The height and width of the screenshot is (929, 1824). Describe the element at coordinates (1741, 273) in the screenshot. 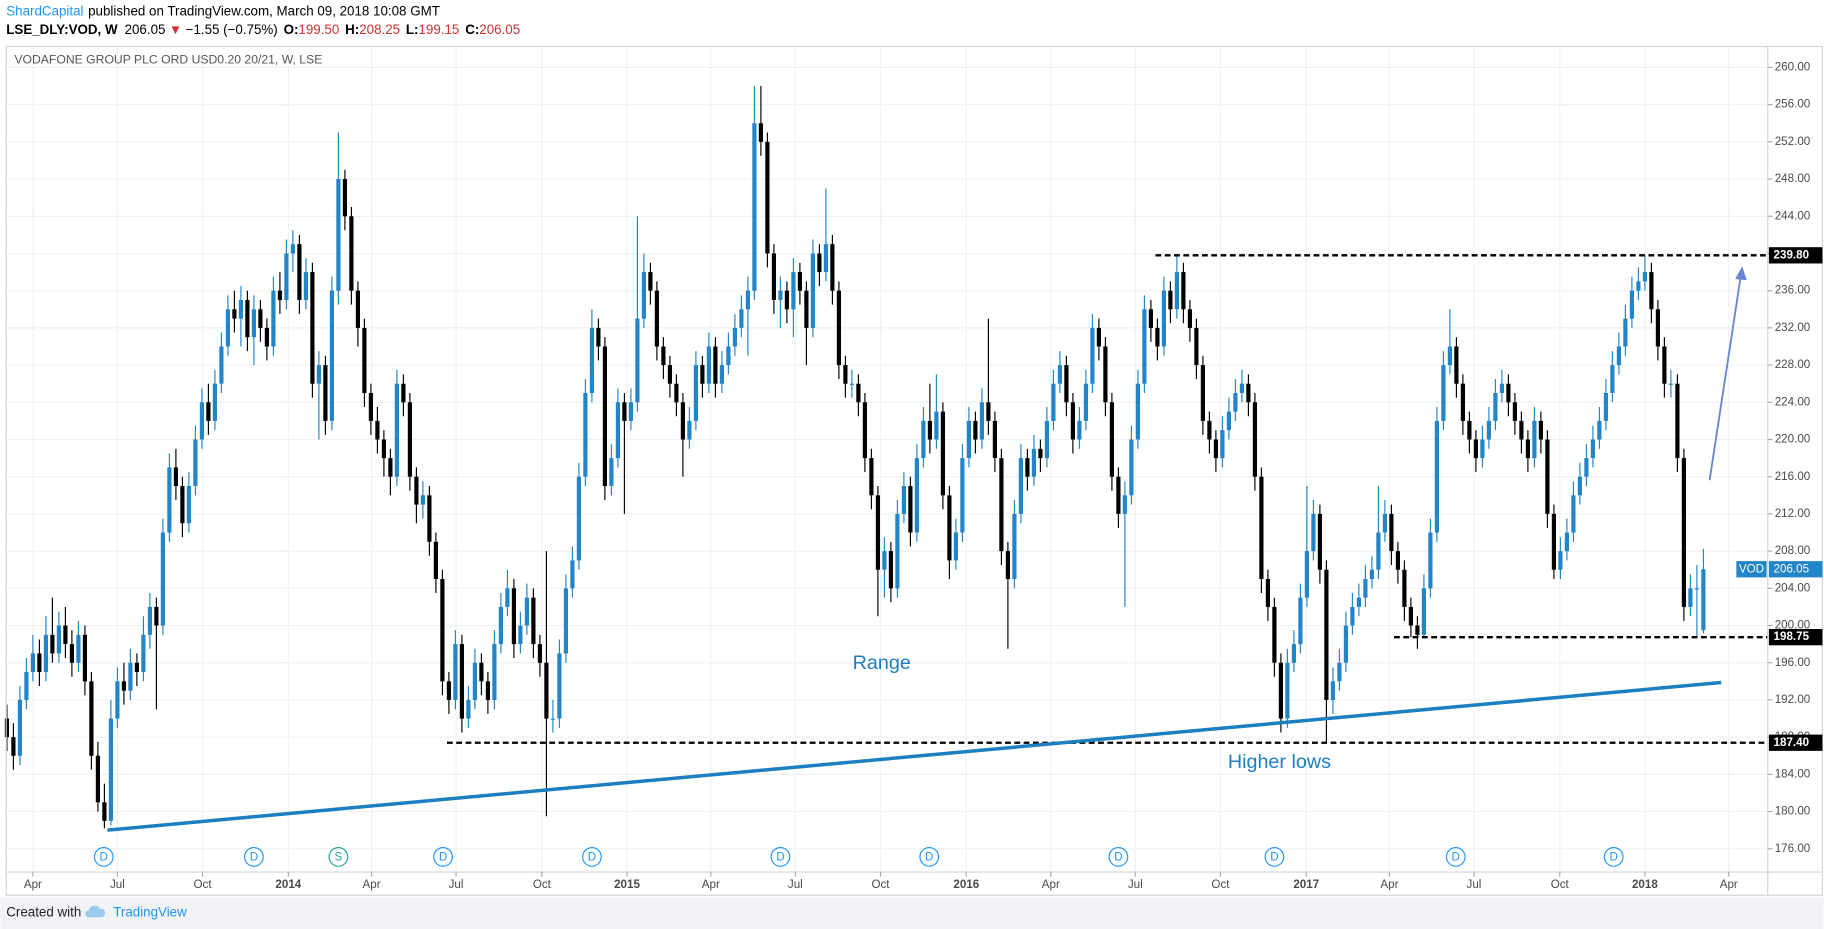

I see `arrow-head` at that location.